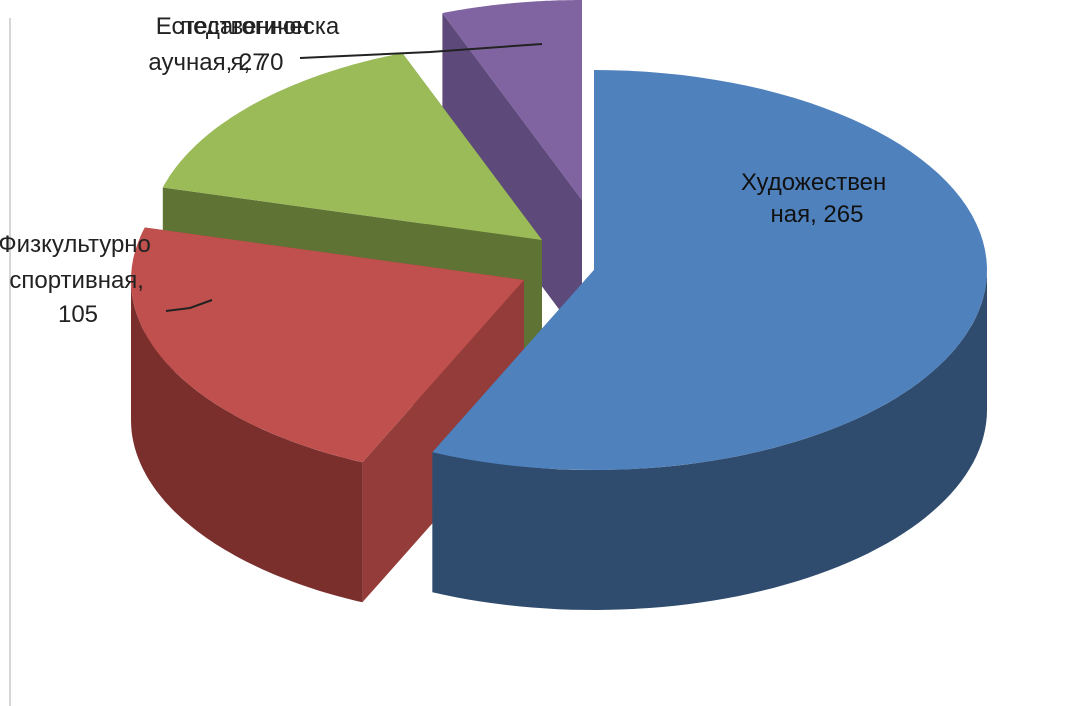 The image size is (1084, 706). Describe the element at coordinates (512, 100) in the screenshot. I see `slice-estestvennonauchnaya-top` at that location.